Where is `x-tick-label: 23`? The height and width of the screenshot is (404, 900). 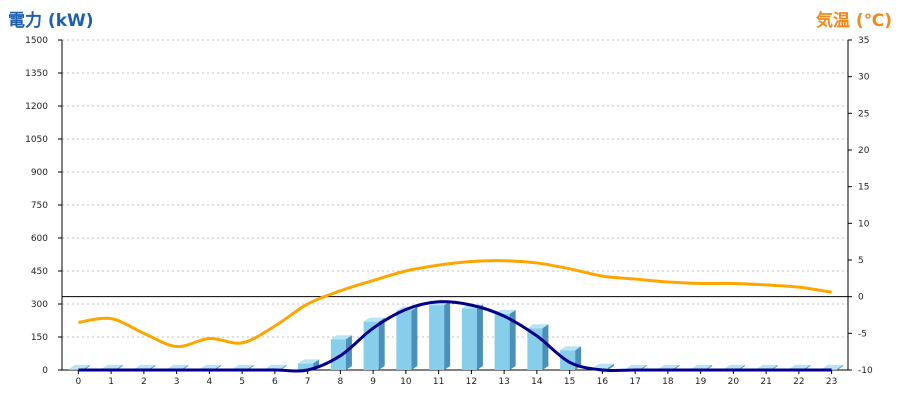 x-tick-label: 23 is located at coordinates (831, 382).